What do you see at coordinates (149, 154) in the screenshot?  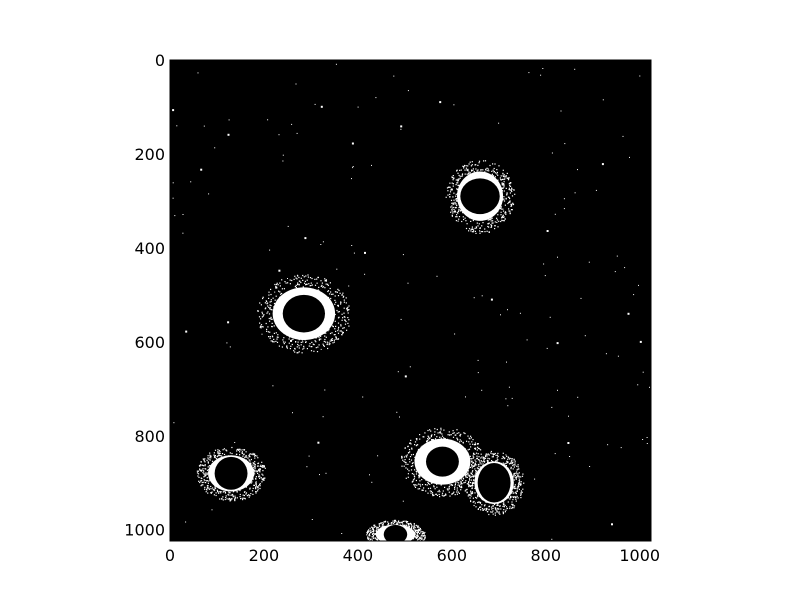 I see `y-tick-label: 200` at bounding box center [149, 154].